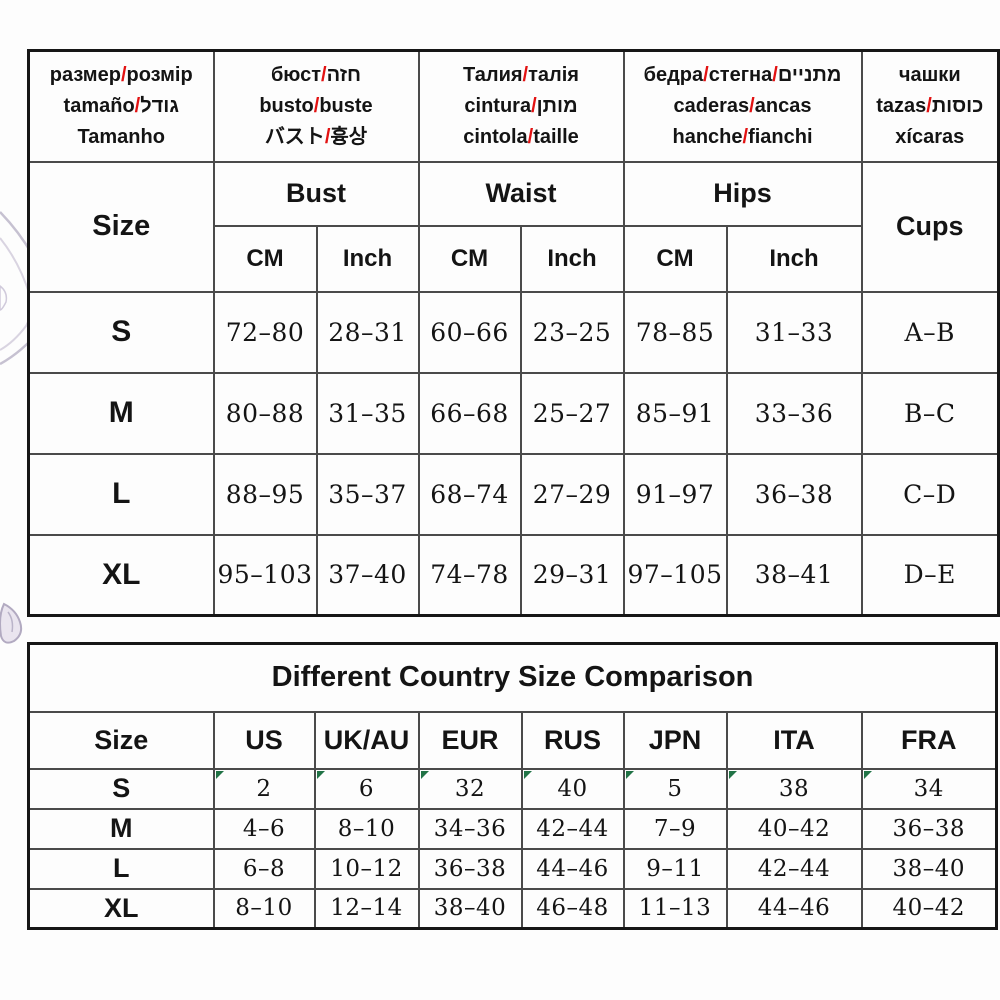 This screenshot has width=1000, height=1000. What do you see at coordinates (794, 575) in the screenshot?
I see `value-cell: 38–41` at bounding box center [794, 575].